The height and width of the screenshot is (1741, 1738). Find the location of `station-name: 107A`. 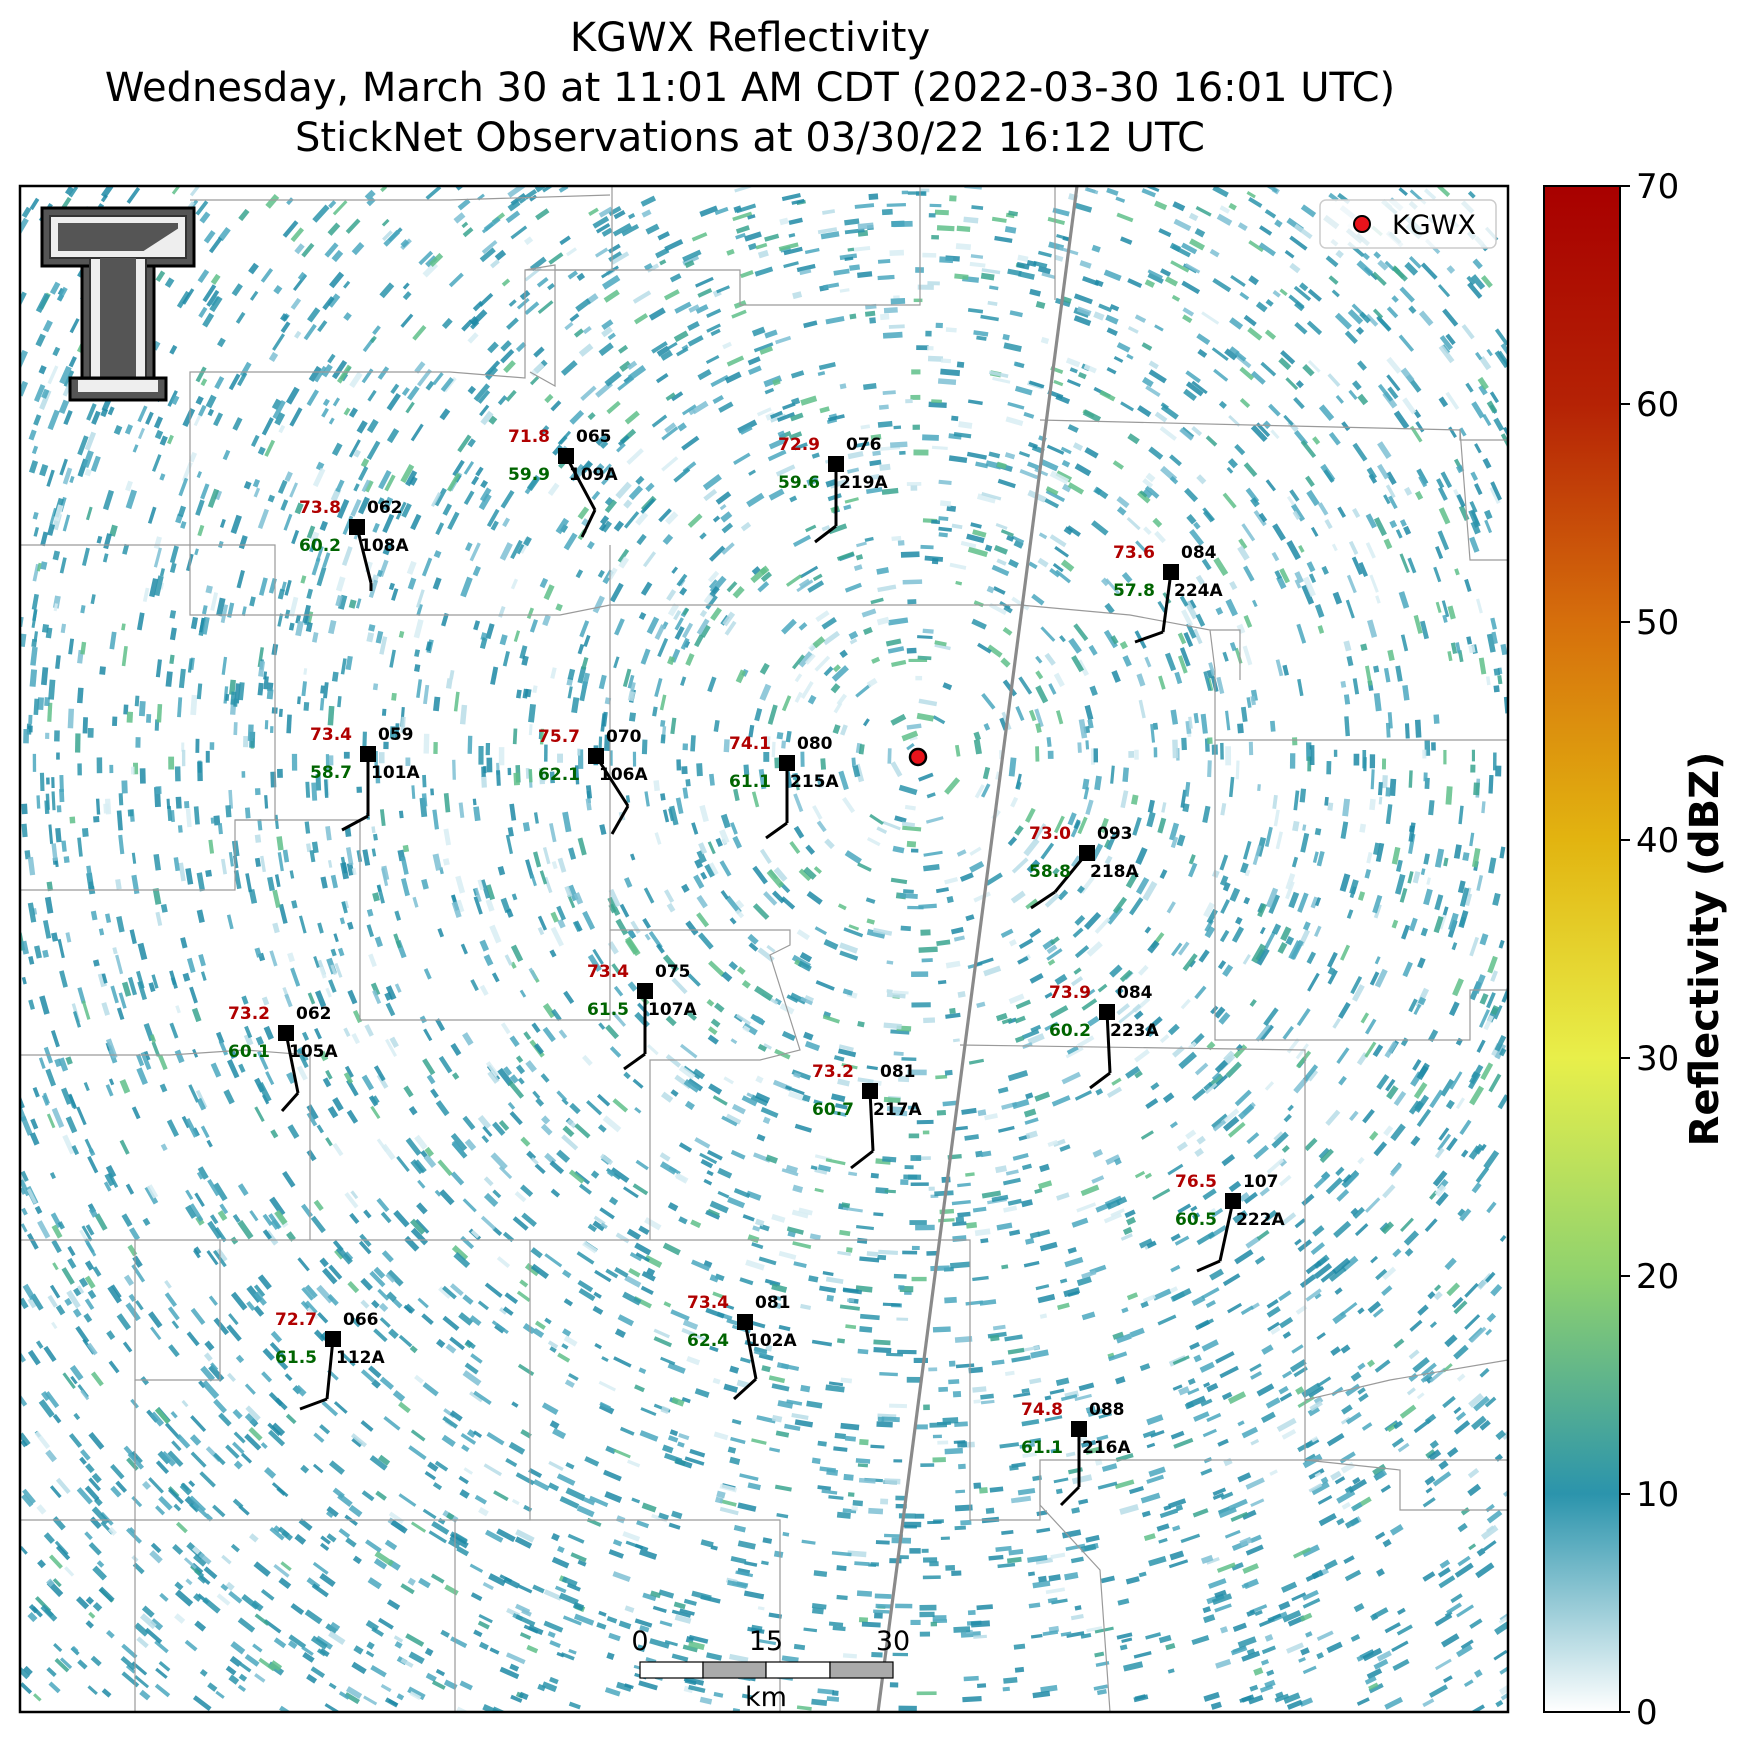

station-name: 107A is located at coordinates (672, 1010).